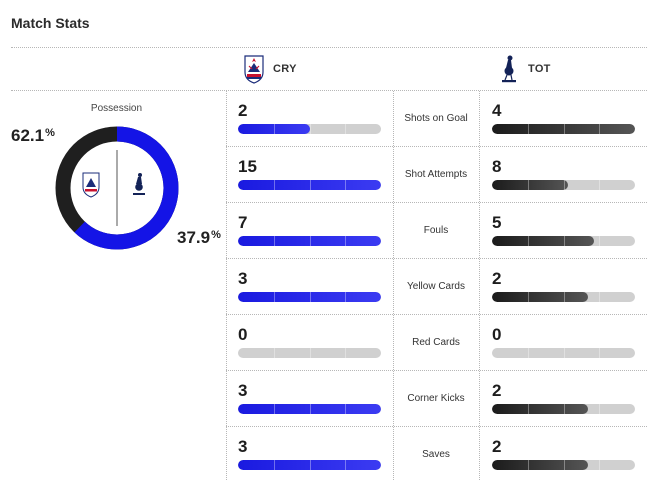  Describe the element at coordinates (116, 108) in the screenshot. I see `possession-label: Possession` at that location.